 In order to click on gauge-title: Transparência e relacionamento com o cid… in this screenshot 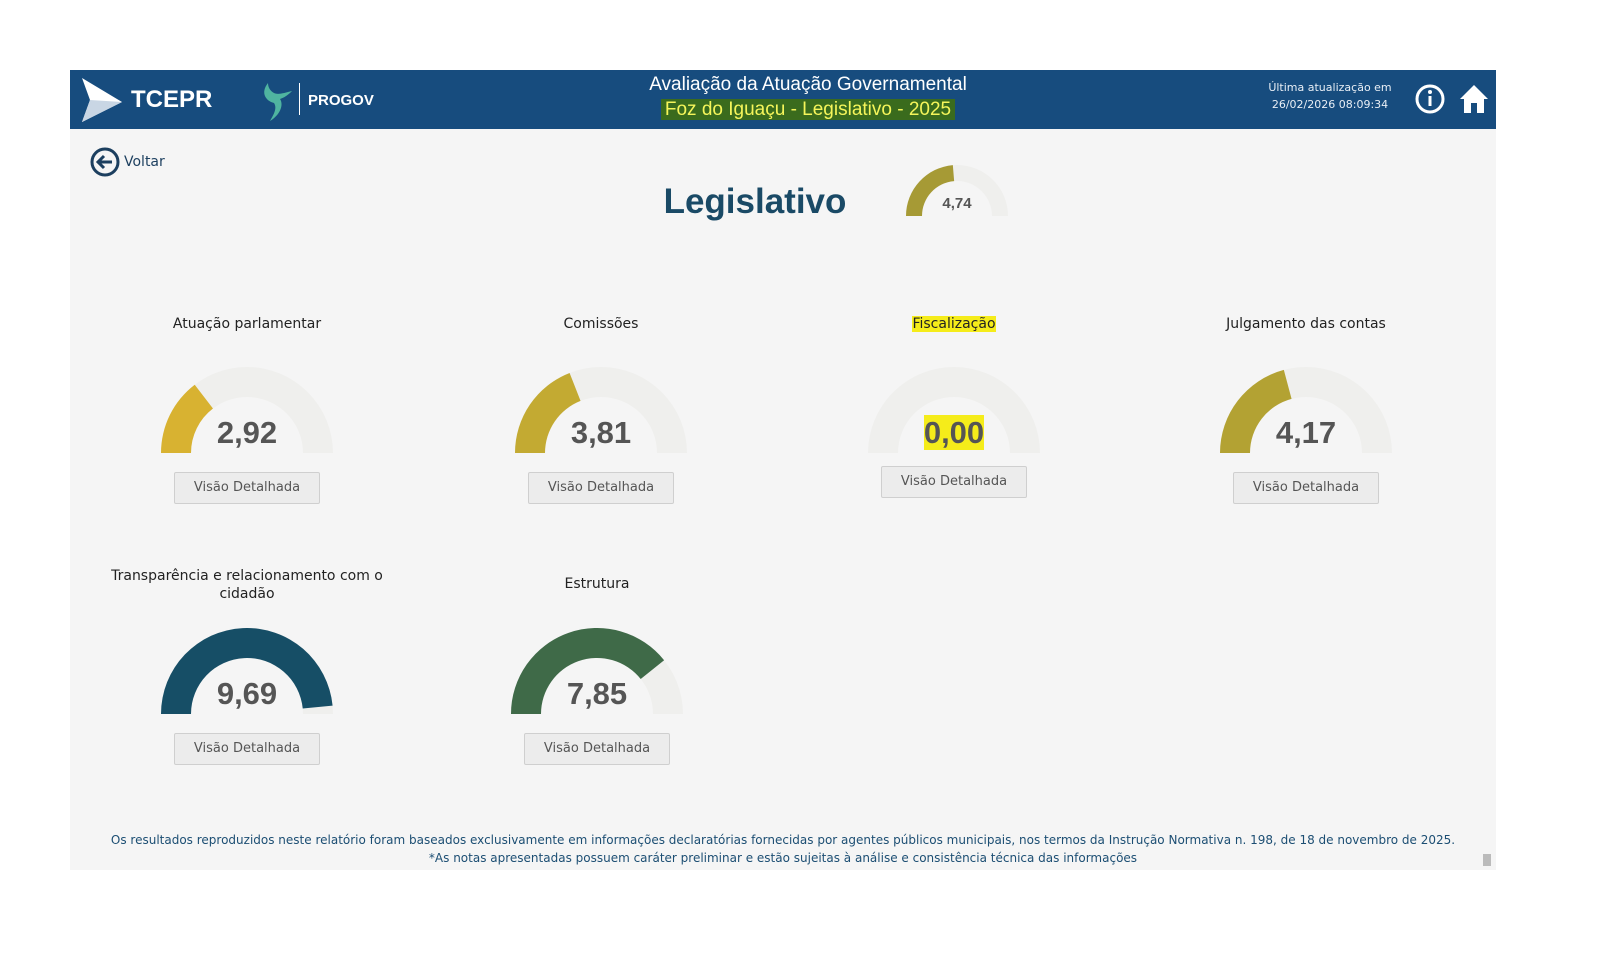, I will do `click(247, 585)`.